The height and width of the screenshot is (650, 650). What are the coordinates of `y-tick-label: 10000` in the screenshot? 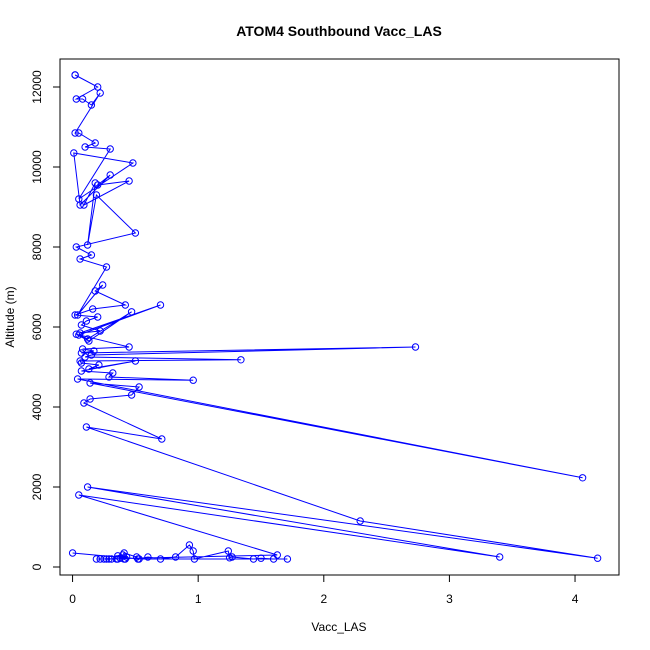 It's located at (37, 167).